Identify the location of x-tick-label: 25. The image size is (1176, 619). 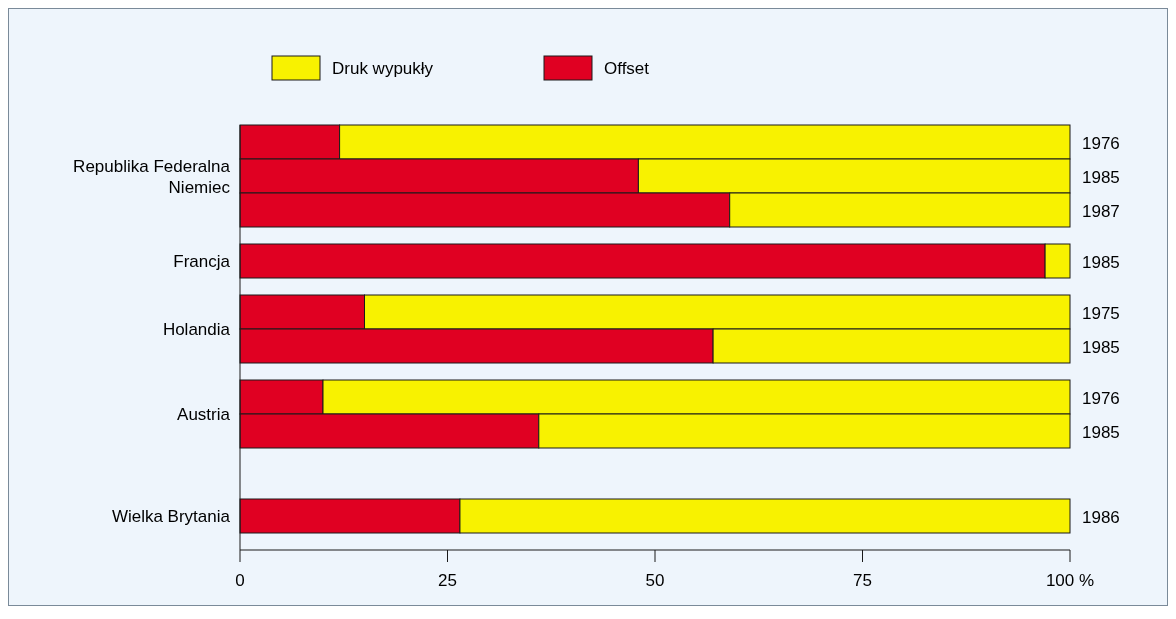
(447, 580).